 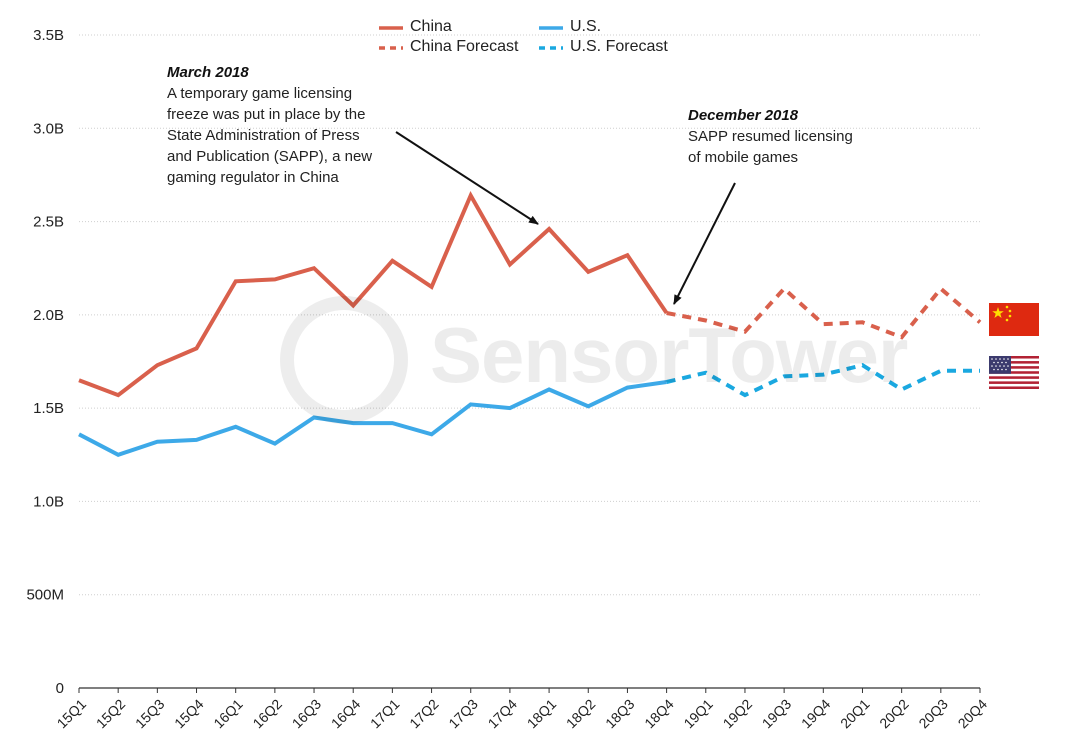 I want to click on x-tick-label: 16Q3, so click(x=307, y=714).